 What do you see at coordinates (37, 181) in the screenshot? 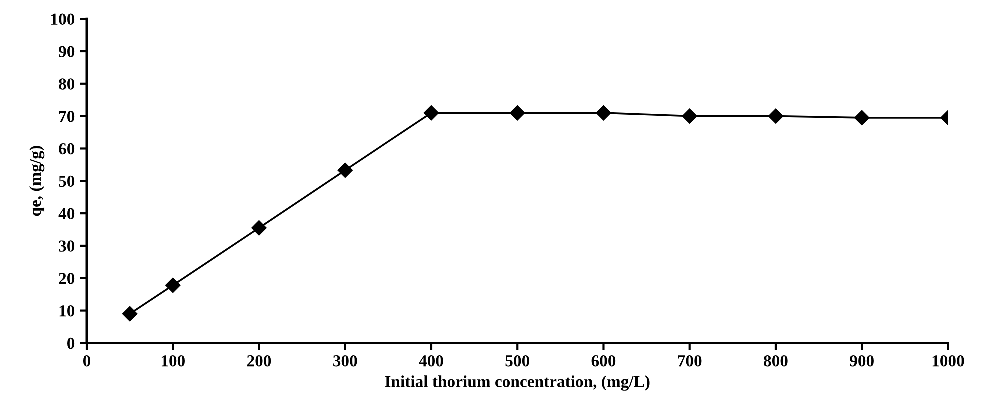
I see `y-axis-title: qe, (mg/g)` at bounding box center [37, 181].